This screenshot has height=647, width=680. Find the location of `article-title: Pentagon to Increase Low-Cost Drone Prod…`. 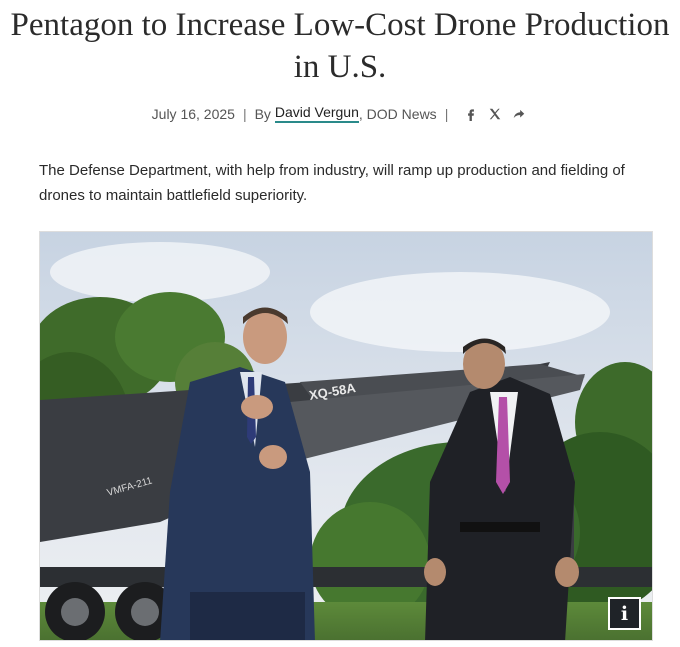

article-title: Pentagon to Increase Low-Cost Drone Prod… is located at coordinates (340, 46).